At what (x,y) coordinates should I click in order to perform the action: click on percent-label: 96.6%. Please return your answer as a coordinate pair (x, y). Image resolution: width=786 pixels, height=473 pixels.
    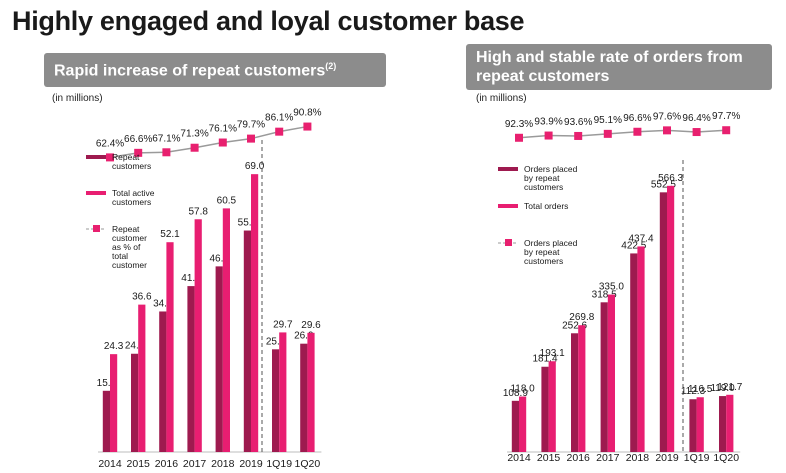
    Looking at the image, I should click on (637, 118).